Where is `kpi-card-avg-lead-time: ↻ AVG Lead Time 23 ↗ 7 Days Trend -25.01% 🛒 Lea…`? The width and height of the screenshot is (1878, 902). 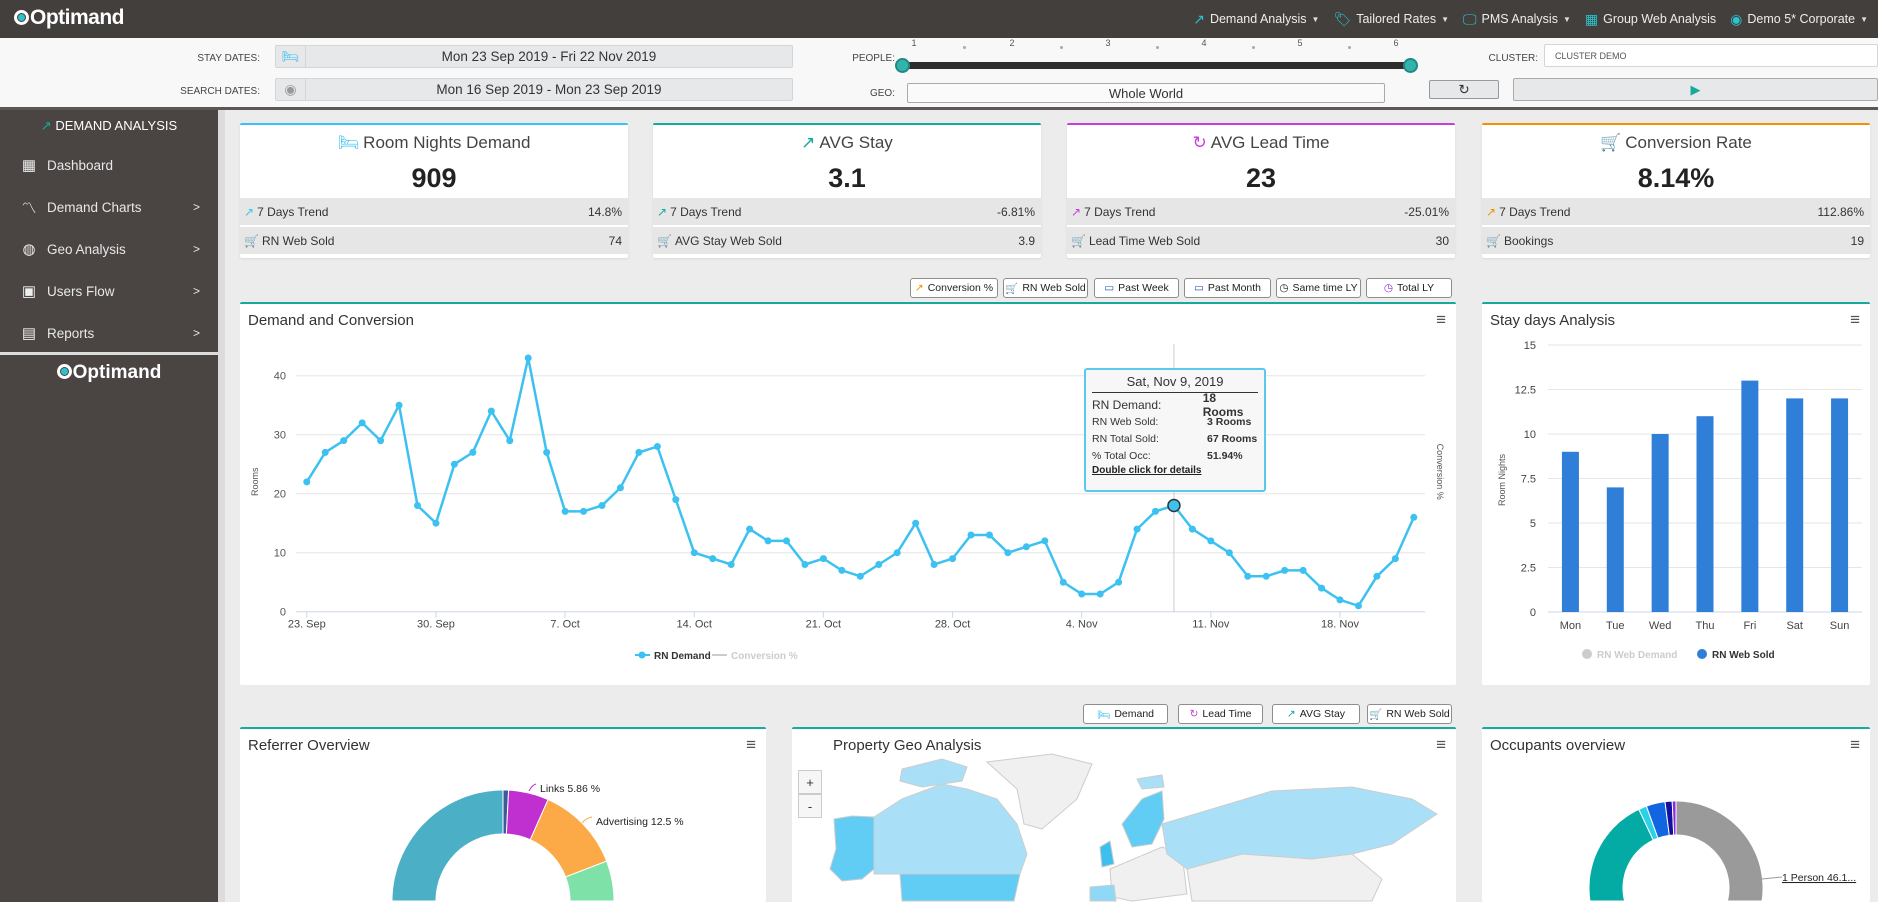 kpi-card-avg-lead-time: ↻ AVG Lead Time 23 ↗ 7 Days Trend -25.01% 🛒 Lea… is located at coordinates (1261, 190).